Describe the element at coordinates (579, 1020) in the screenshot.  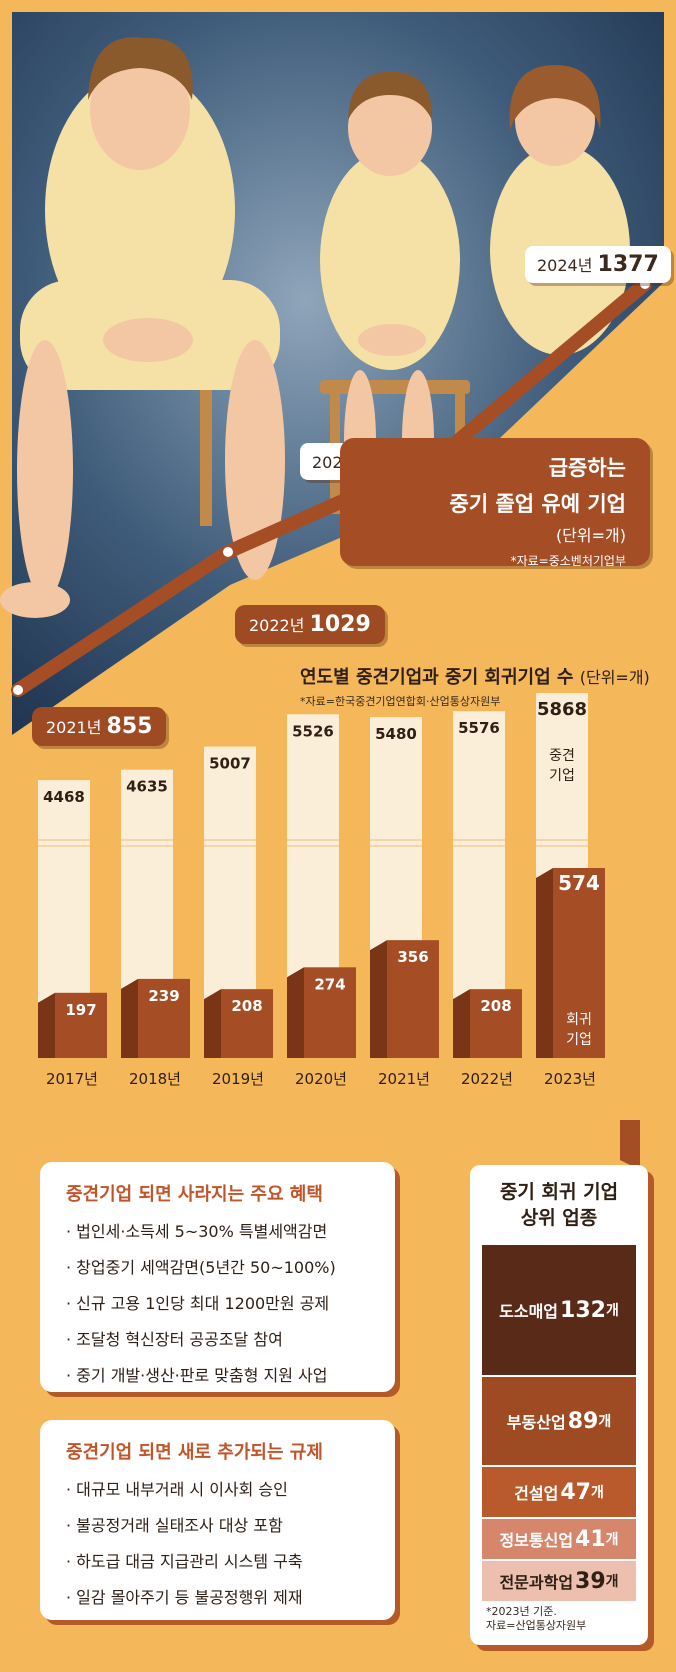
I see `legend-return: 회귀` at that location.